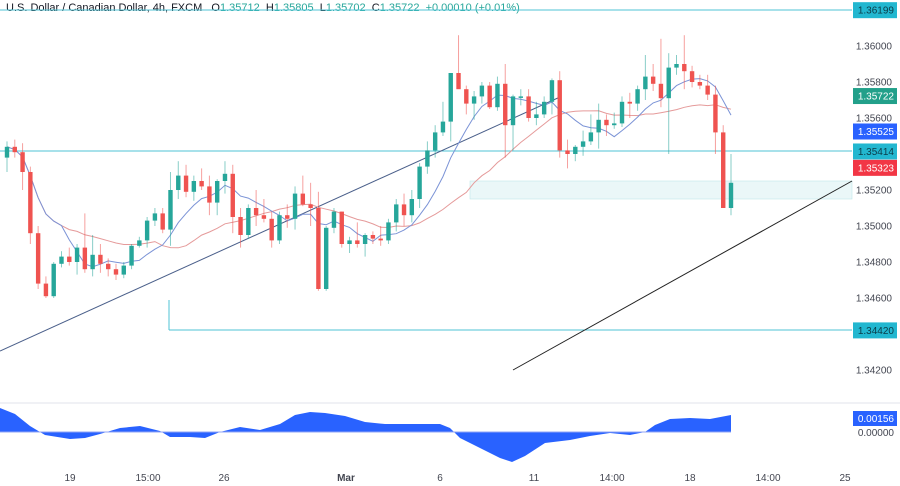 The image size is (900, 486). What do you see at coordinates (322, 8) in the screenshot?
I see `low-label: L` at bounding box center [322, 8].